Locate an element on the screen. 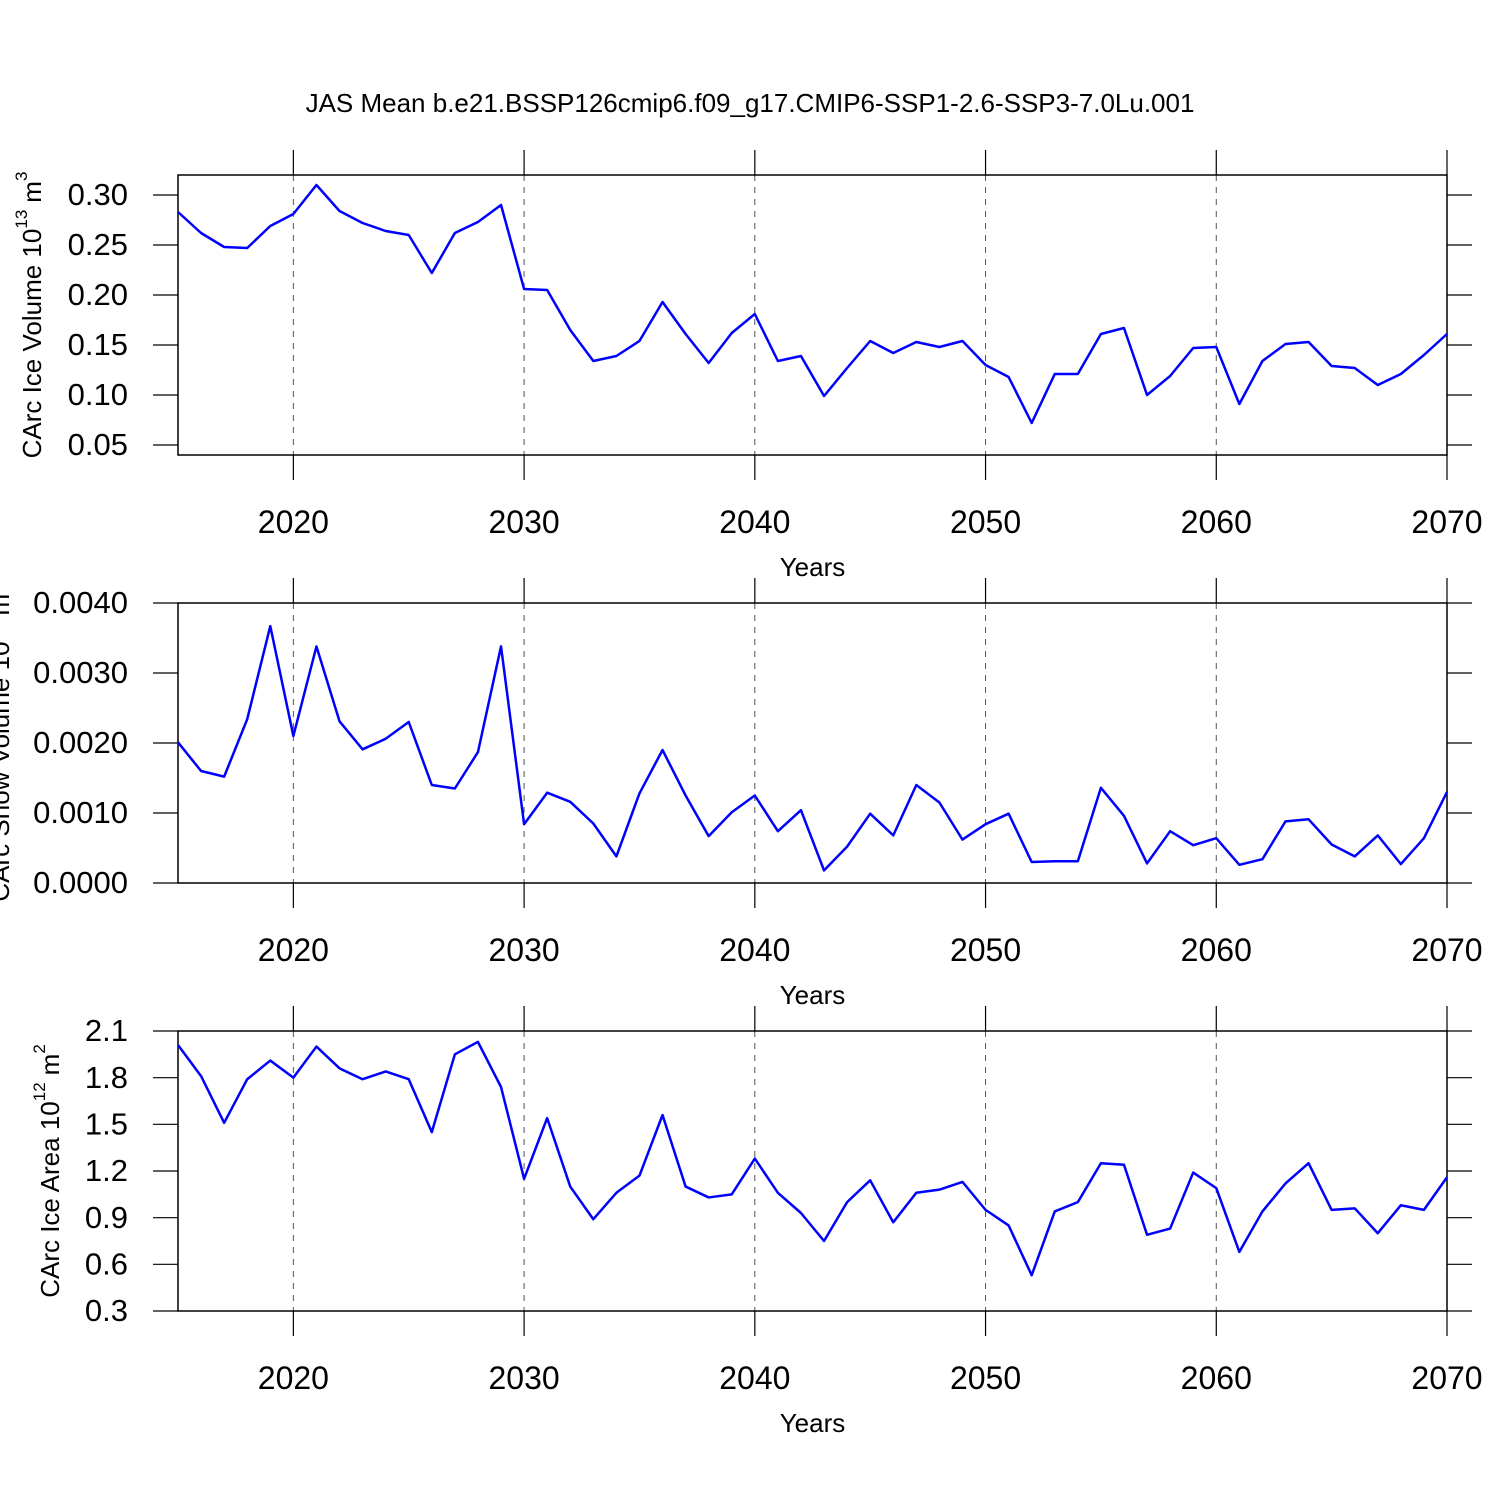 The height and width of the screenshot is (1500, 1500). y-tick-label: 0.9 is located at coordinates (106, 1217).